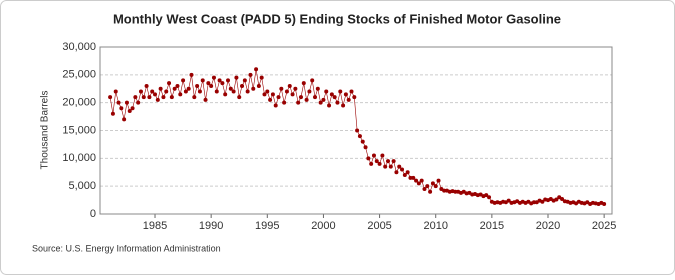 Image resolution: width=675 pixels, height=280 pixels. Describe the element at coordinates (79, 158) in the screenshot. I see `y-tick-label: 10,000` at that location.